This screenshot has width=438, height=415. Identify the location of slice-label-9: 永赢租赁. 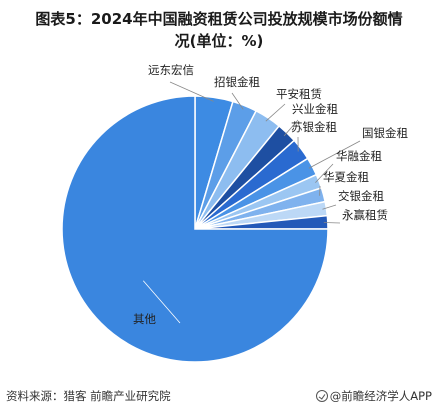
(365, 215).